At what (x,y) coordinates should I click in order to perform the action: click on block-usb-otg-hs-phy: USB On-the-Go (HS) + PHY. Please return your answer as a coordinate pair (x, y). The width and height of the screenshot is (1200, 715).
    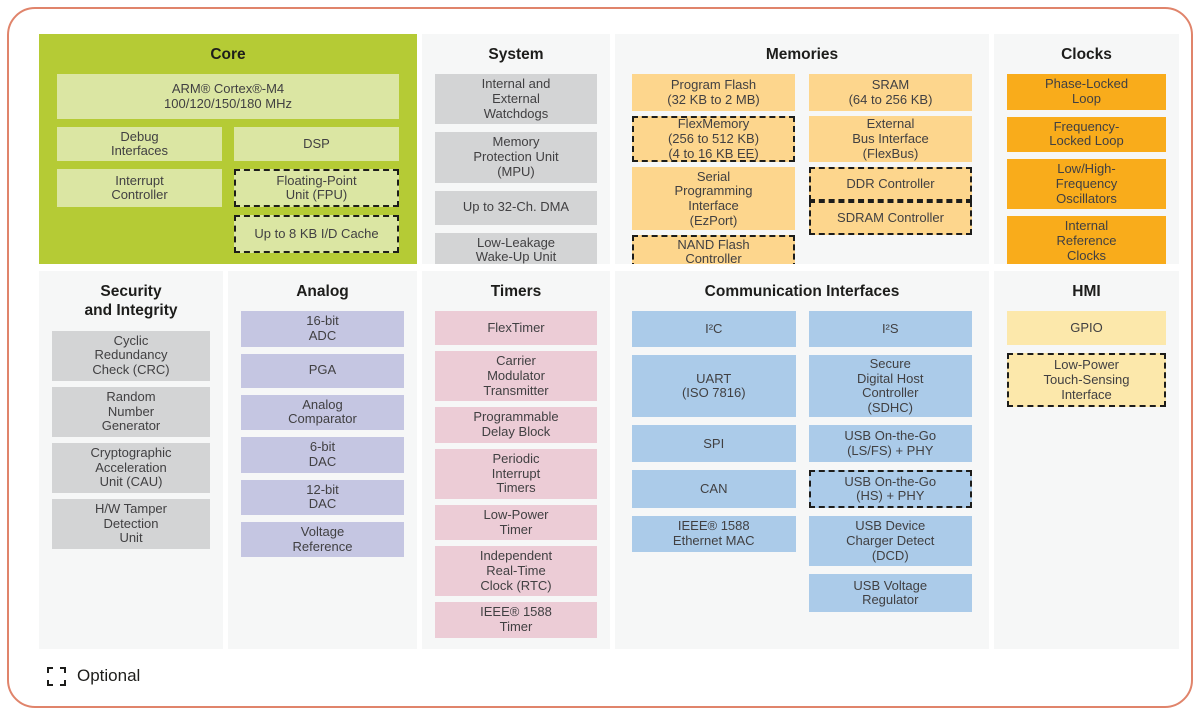
    Looking at the image, I should click on (890, 489).